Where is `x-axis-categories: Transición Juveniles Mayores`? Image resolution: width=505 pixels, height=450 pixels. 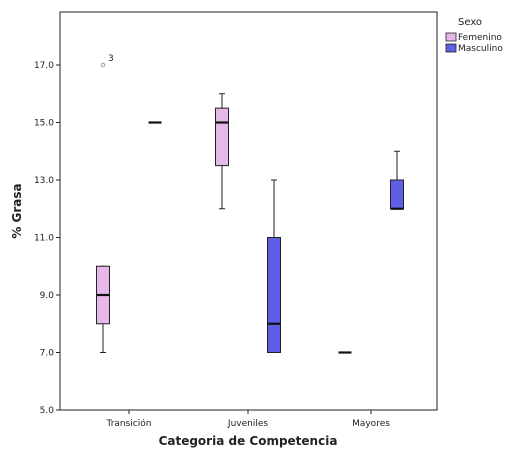 x-axis-categories: Transición Juveniles Mayores is located at coordinates (248, 419).